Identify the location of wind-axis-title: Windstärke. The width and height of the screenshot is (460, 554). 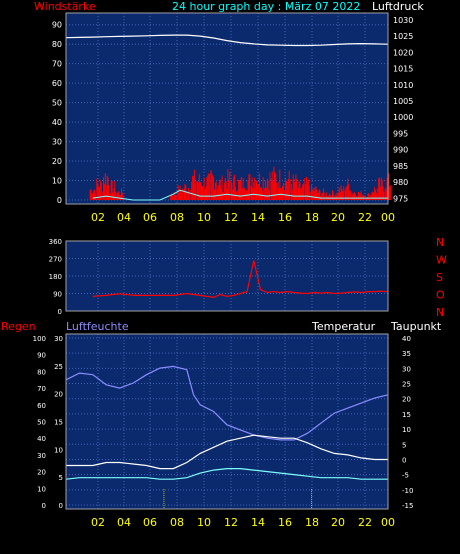
(65, 6).